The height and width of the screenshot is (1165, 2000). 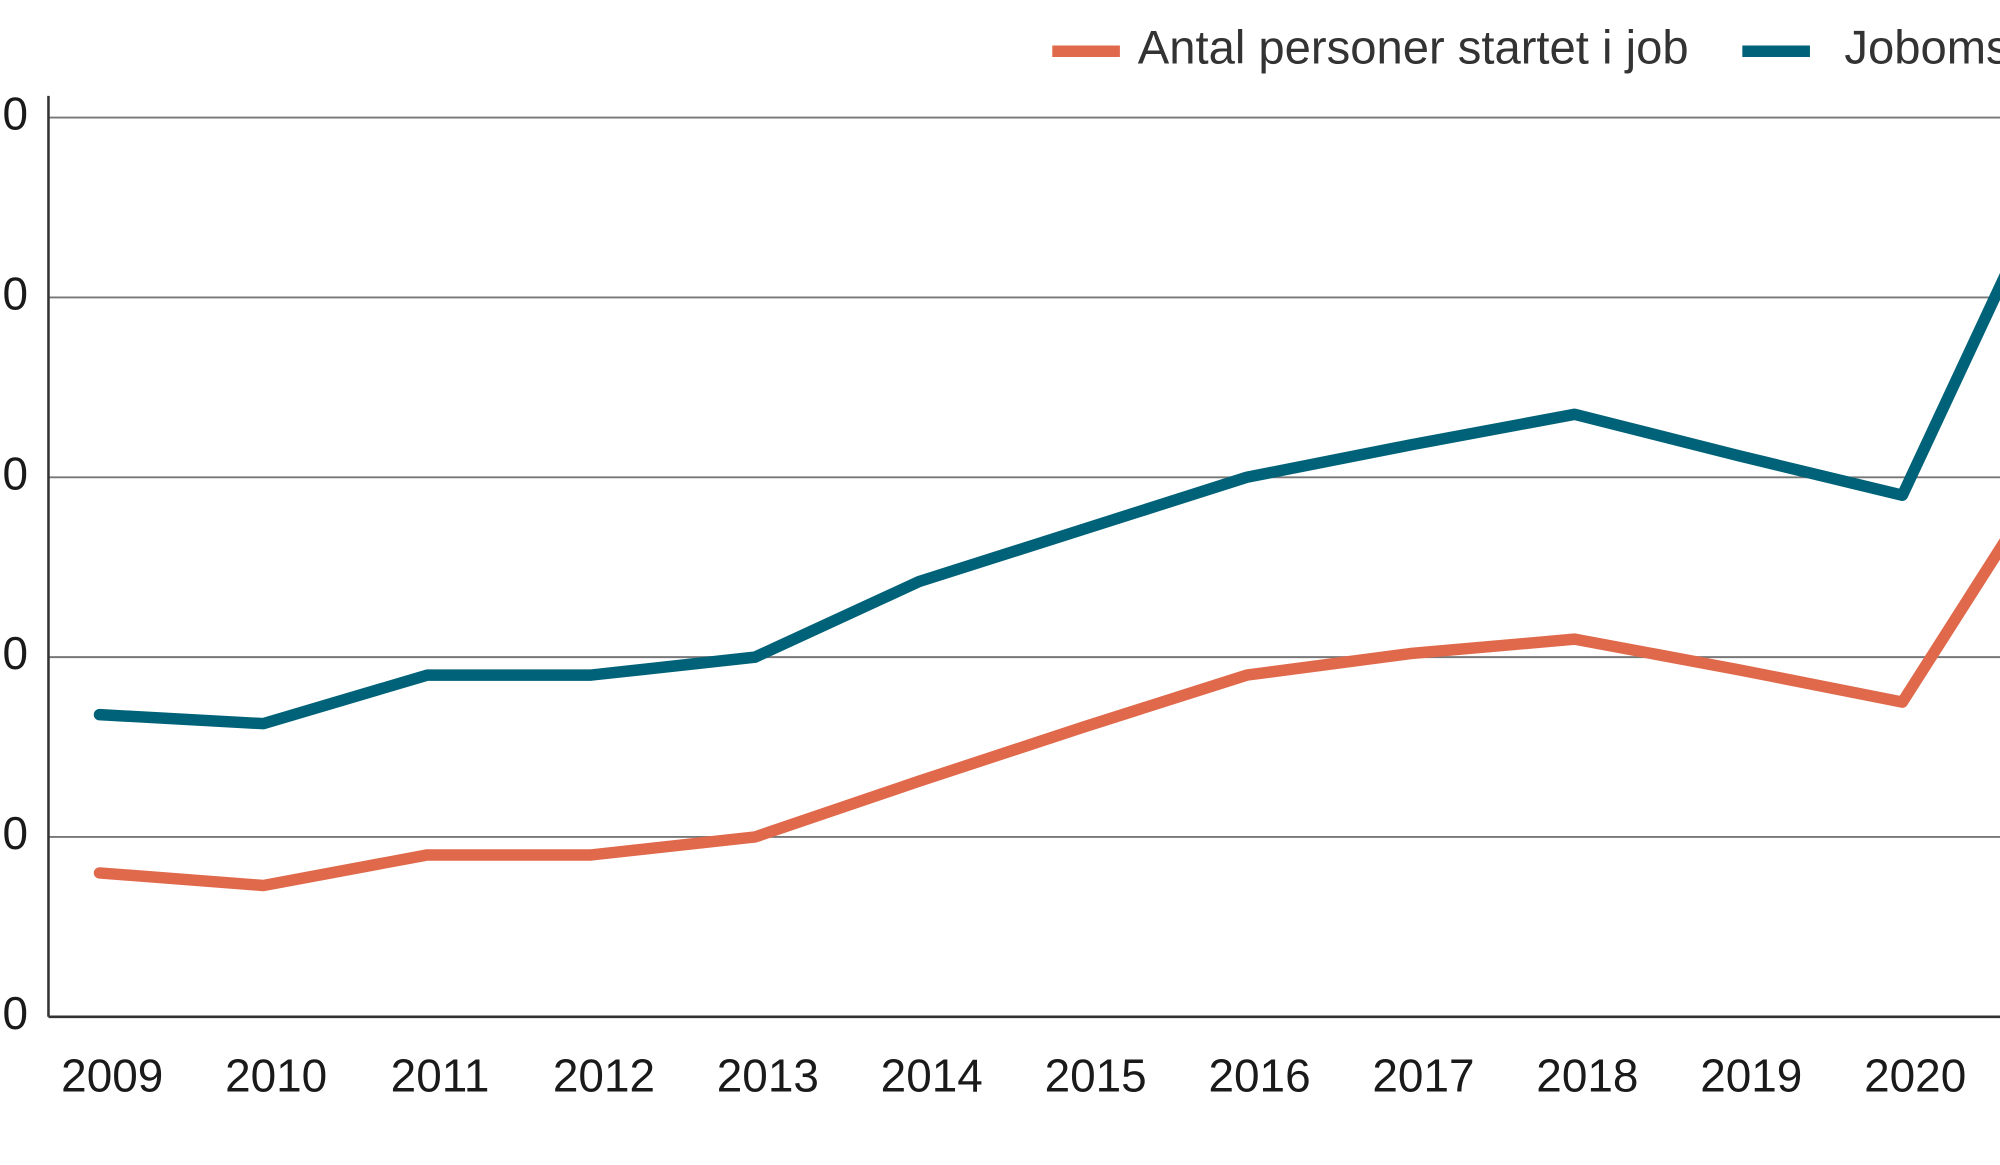 What do you see at coordinates (440, 1075) in the screenshot?
I see `x-tick-label: 2011` at bounding box center [440, 1075].